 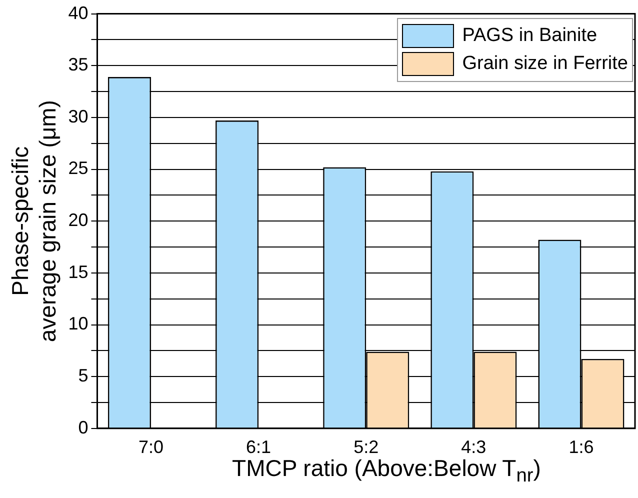 I want to click on x-tick-label: 5:2, so click(x=366, y=447).